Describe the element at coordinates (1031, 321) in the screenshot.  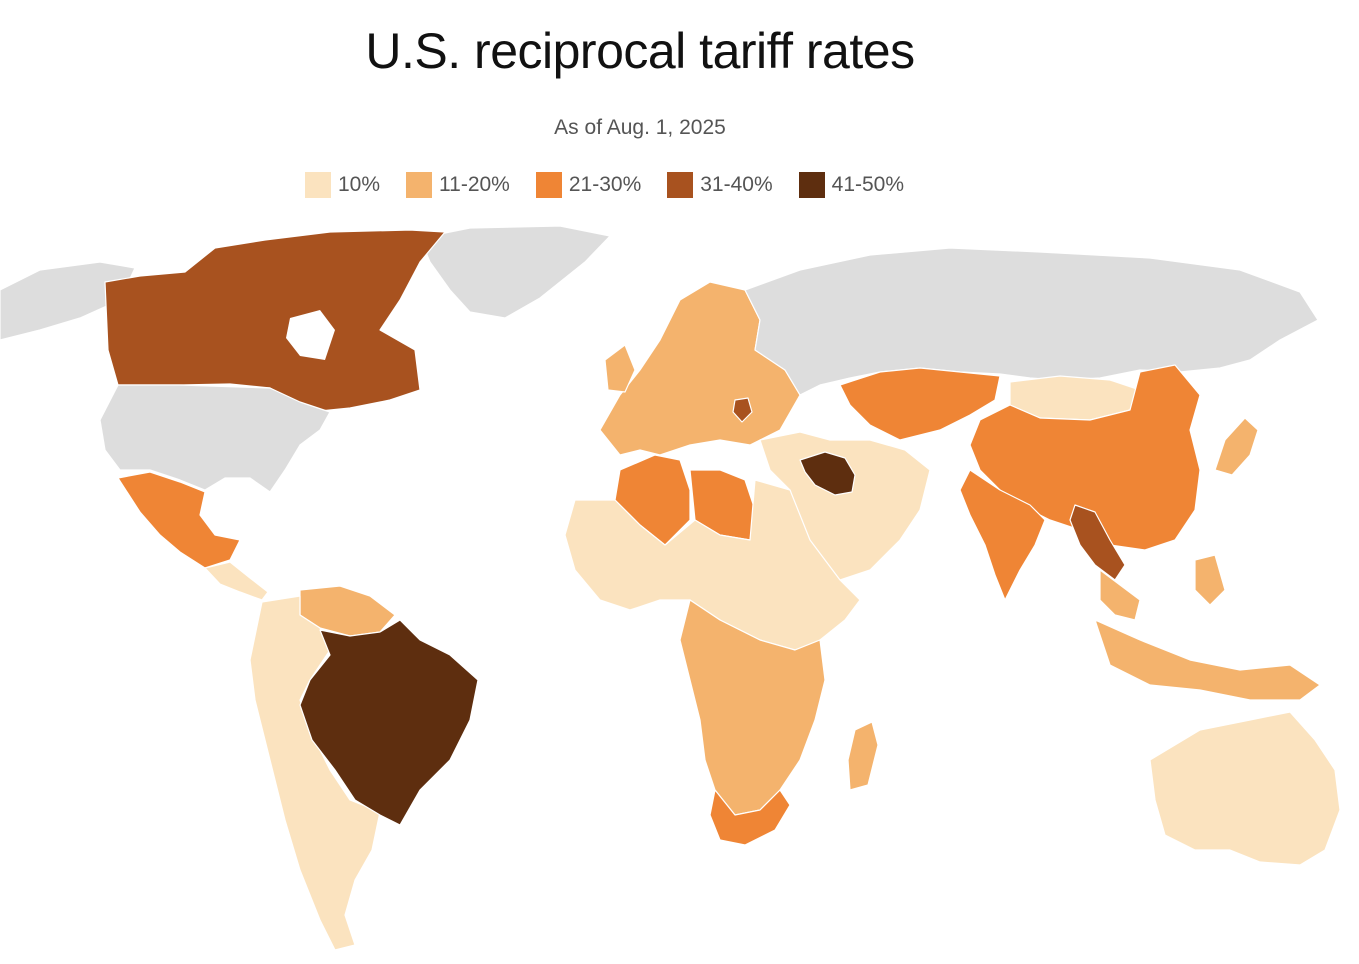
I see `region-russia` at that location.